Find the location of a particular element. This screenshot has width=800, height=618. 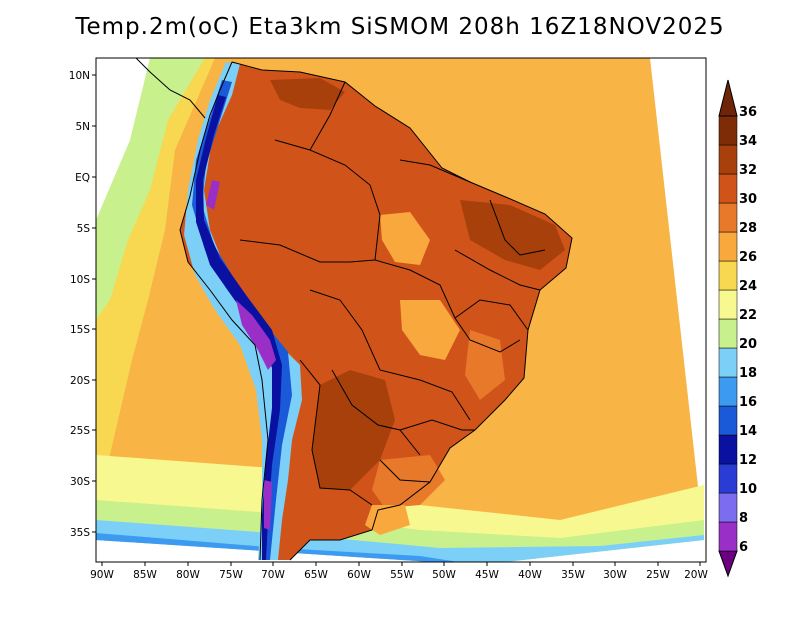

lat-label: EQ is located at coordinates (82, 178).